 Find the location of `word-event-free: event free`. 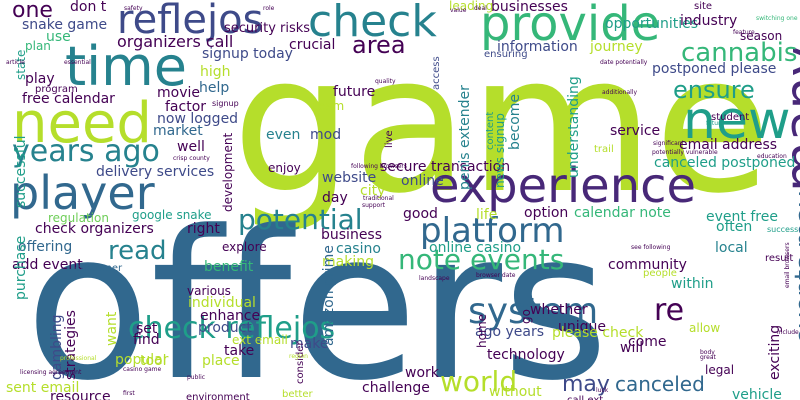

word-event-free: event free is located at coordinates (742, 217).